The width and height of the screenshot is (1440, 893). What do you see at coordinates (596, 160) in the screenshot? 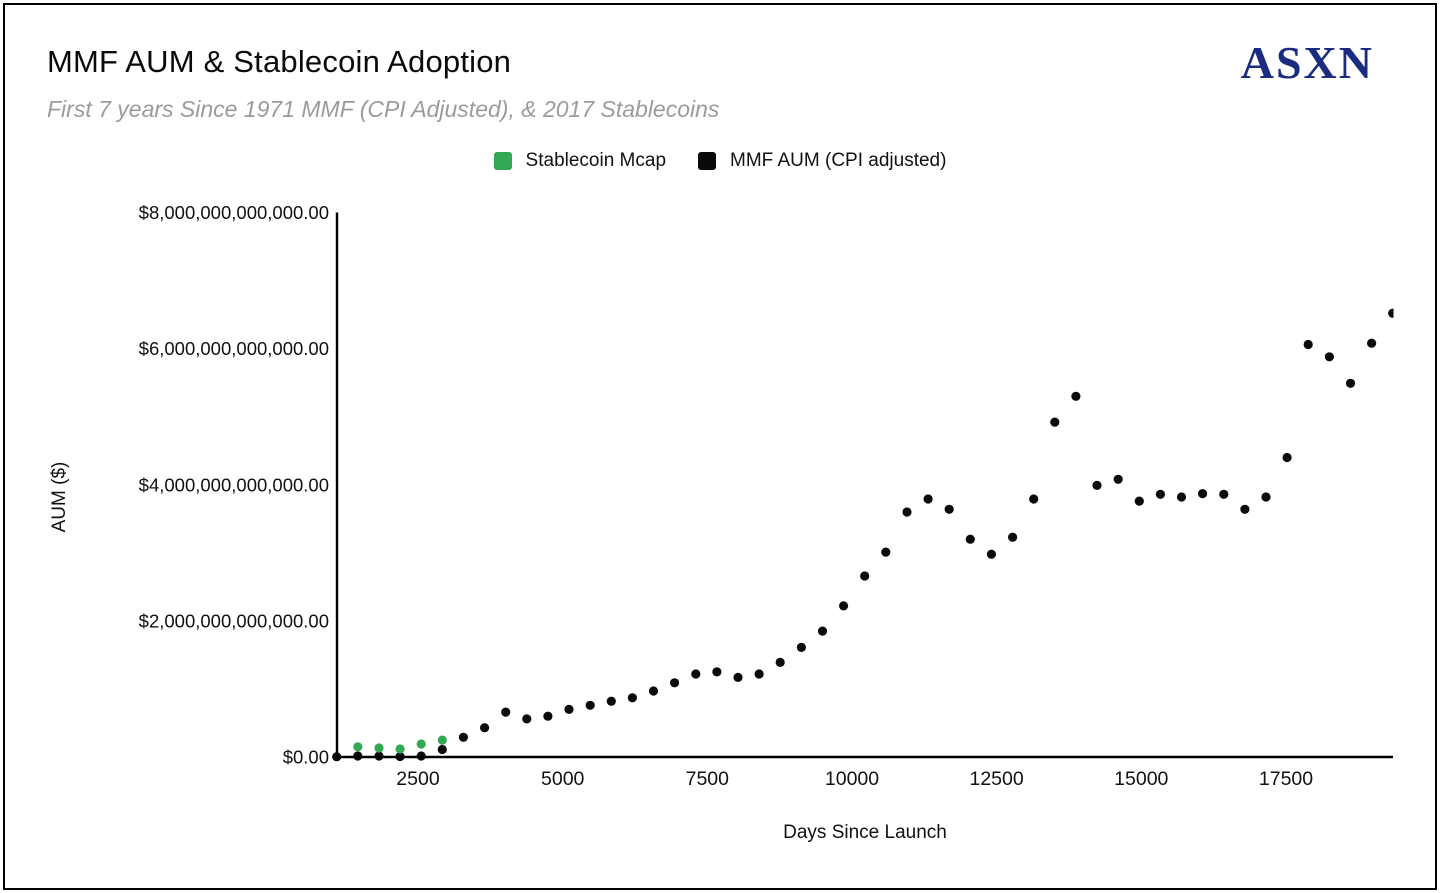
I see `legend-label: Stablecoin Mcap` at bounding box center [596, 160].